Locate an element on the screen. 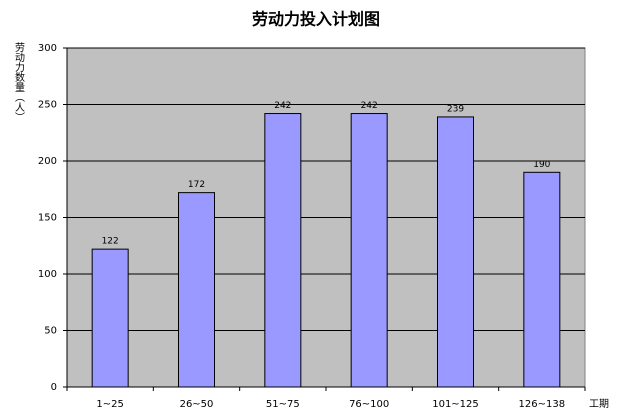 The height and width of the screenshot is (413, 620). chart-title: 劳动力投入计划图 is located at coordinates (316, 19).